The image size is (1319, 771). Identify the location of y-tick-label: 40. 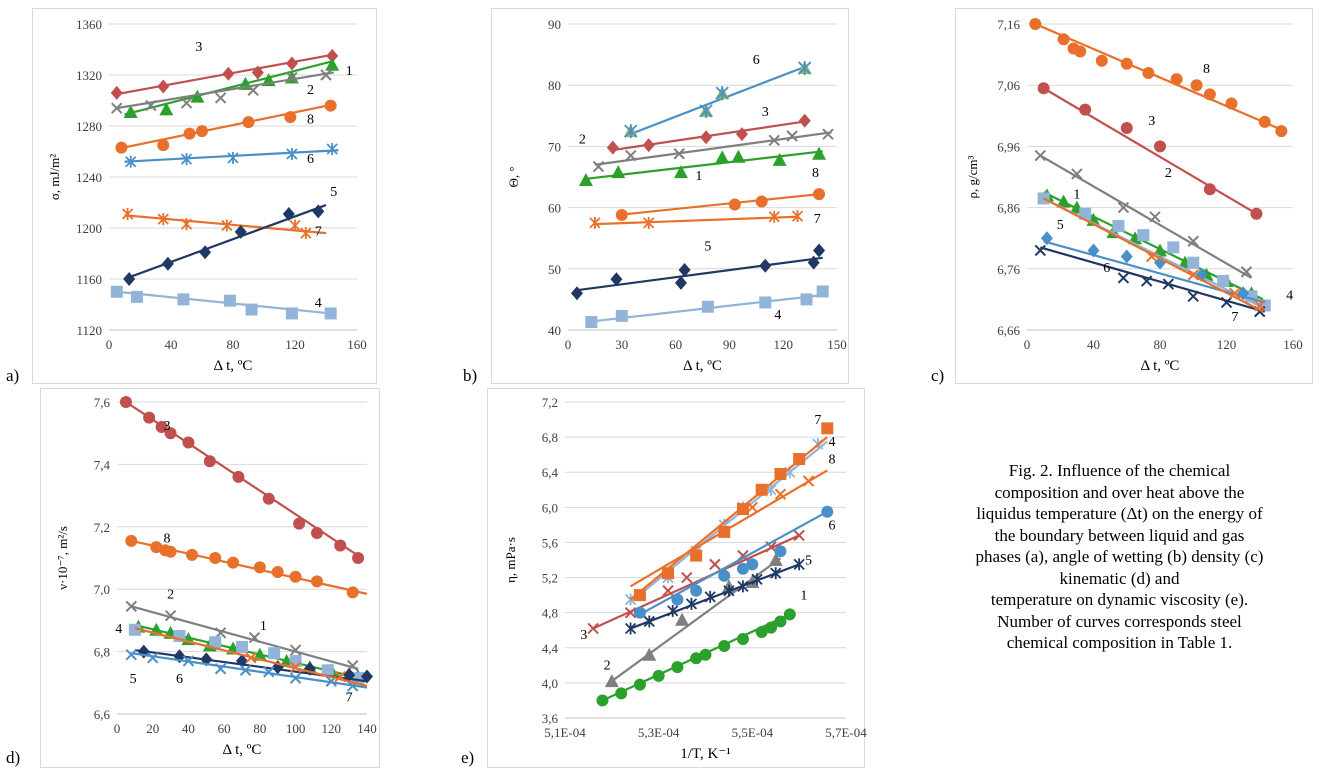
(554, 330).